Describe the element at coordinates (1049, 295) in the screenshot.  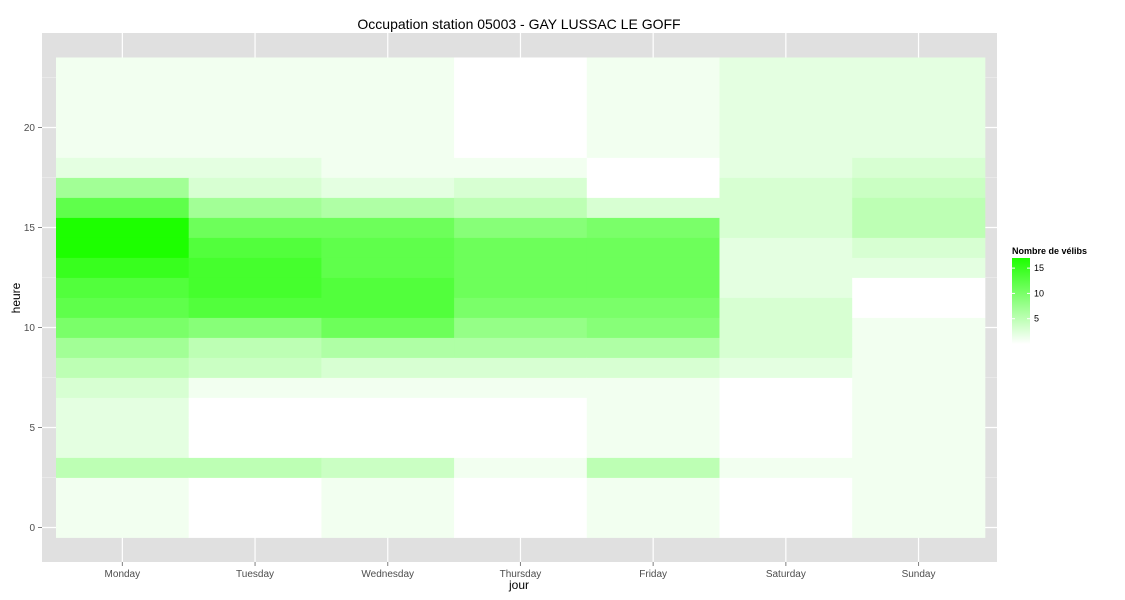
I see `legend: Nombre de vélibs 5 10 15` at that location.